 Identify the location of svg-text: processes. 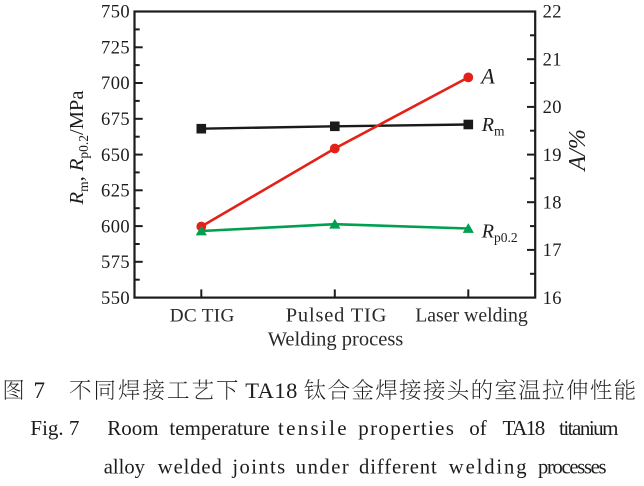
(572, 467).